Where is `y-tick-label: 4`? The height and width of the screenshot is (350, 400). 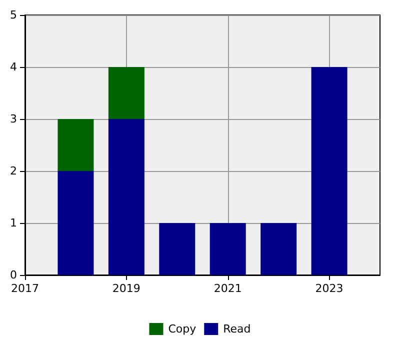
y-tick-label: 4 is located at coordinates (13, 67).